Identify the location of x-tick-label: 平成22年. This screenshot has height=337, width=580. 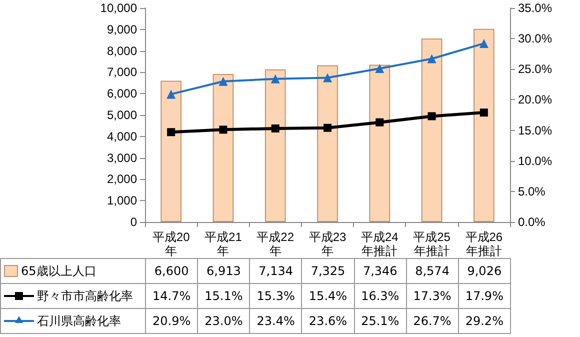
(275, 244).